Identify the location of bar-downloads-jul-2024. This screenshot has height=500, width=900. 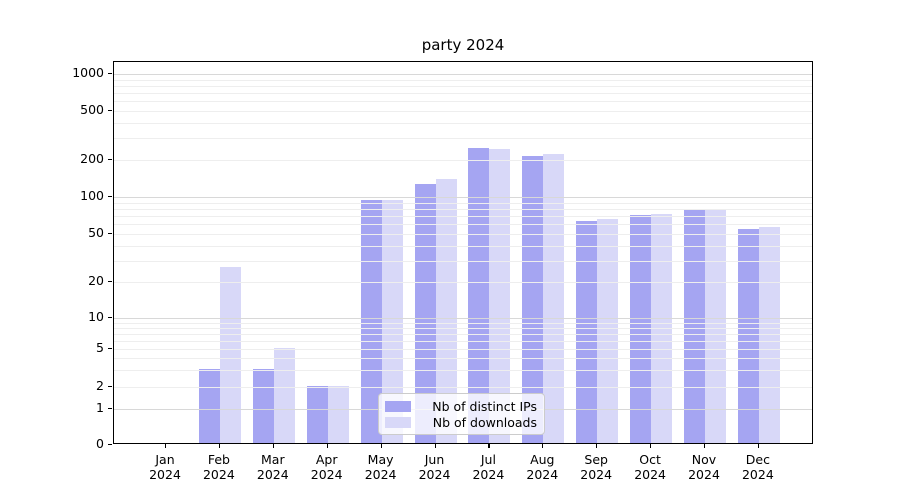
(500, 295).